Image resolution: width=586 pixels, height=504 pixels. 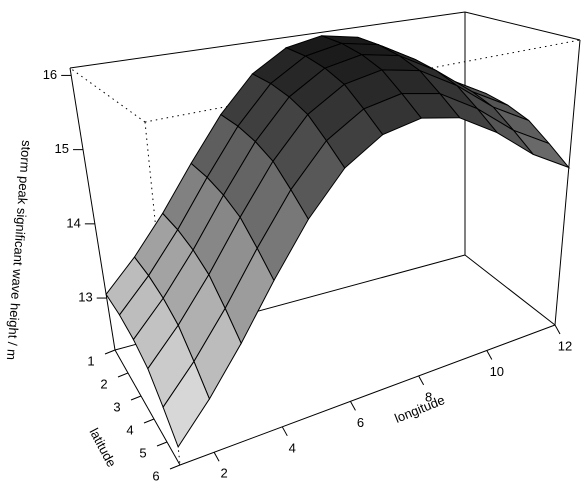 I want to click on x-axis-label: longitude, so click(x=419, y=409).